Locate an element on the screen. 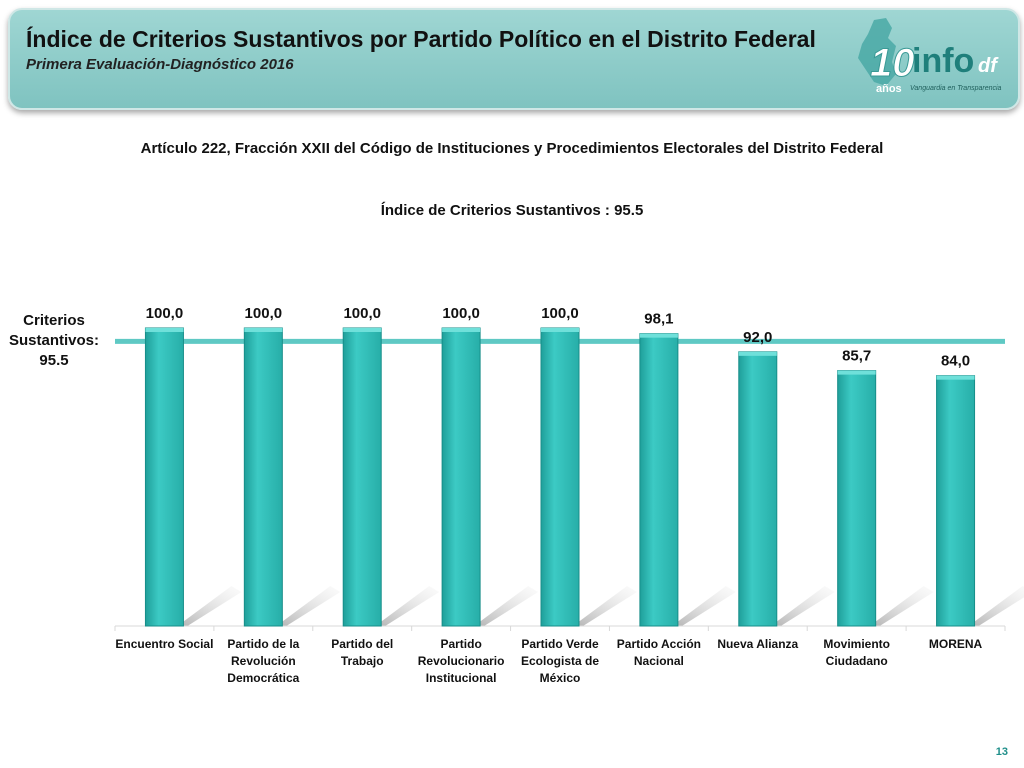 This screenshot has height=768, width=1024. reference-line-label: Criterios Sustantivos: 95.5 is located at coordinates (54, 341).